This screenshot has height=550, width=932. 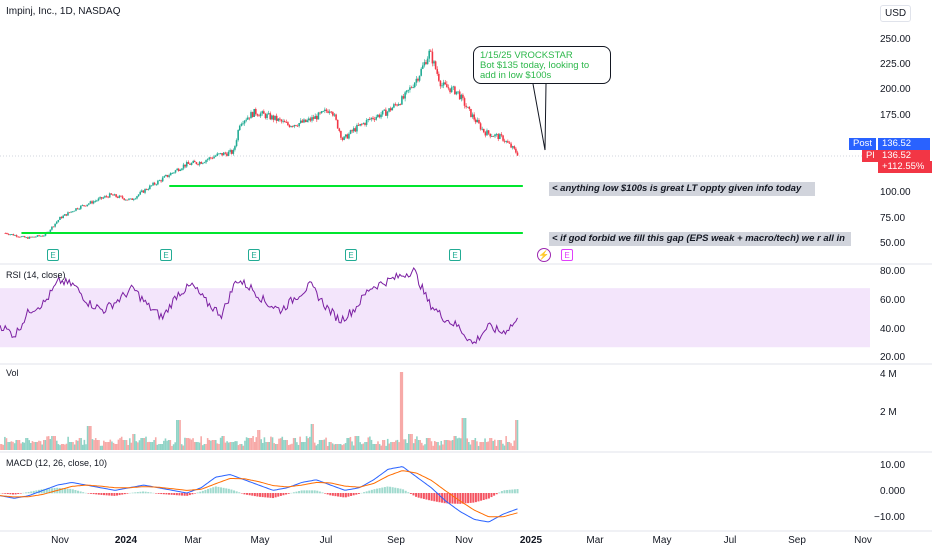 What do you see at coordinates (896, 13) in the screenshot?
I see `currency-selector: USD` at bounding box center [896, 13].